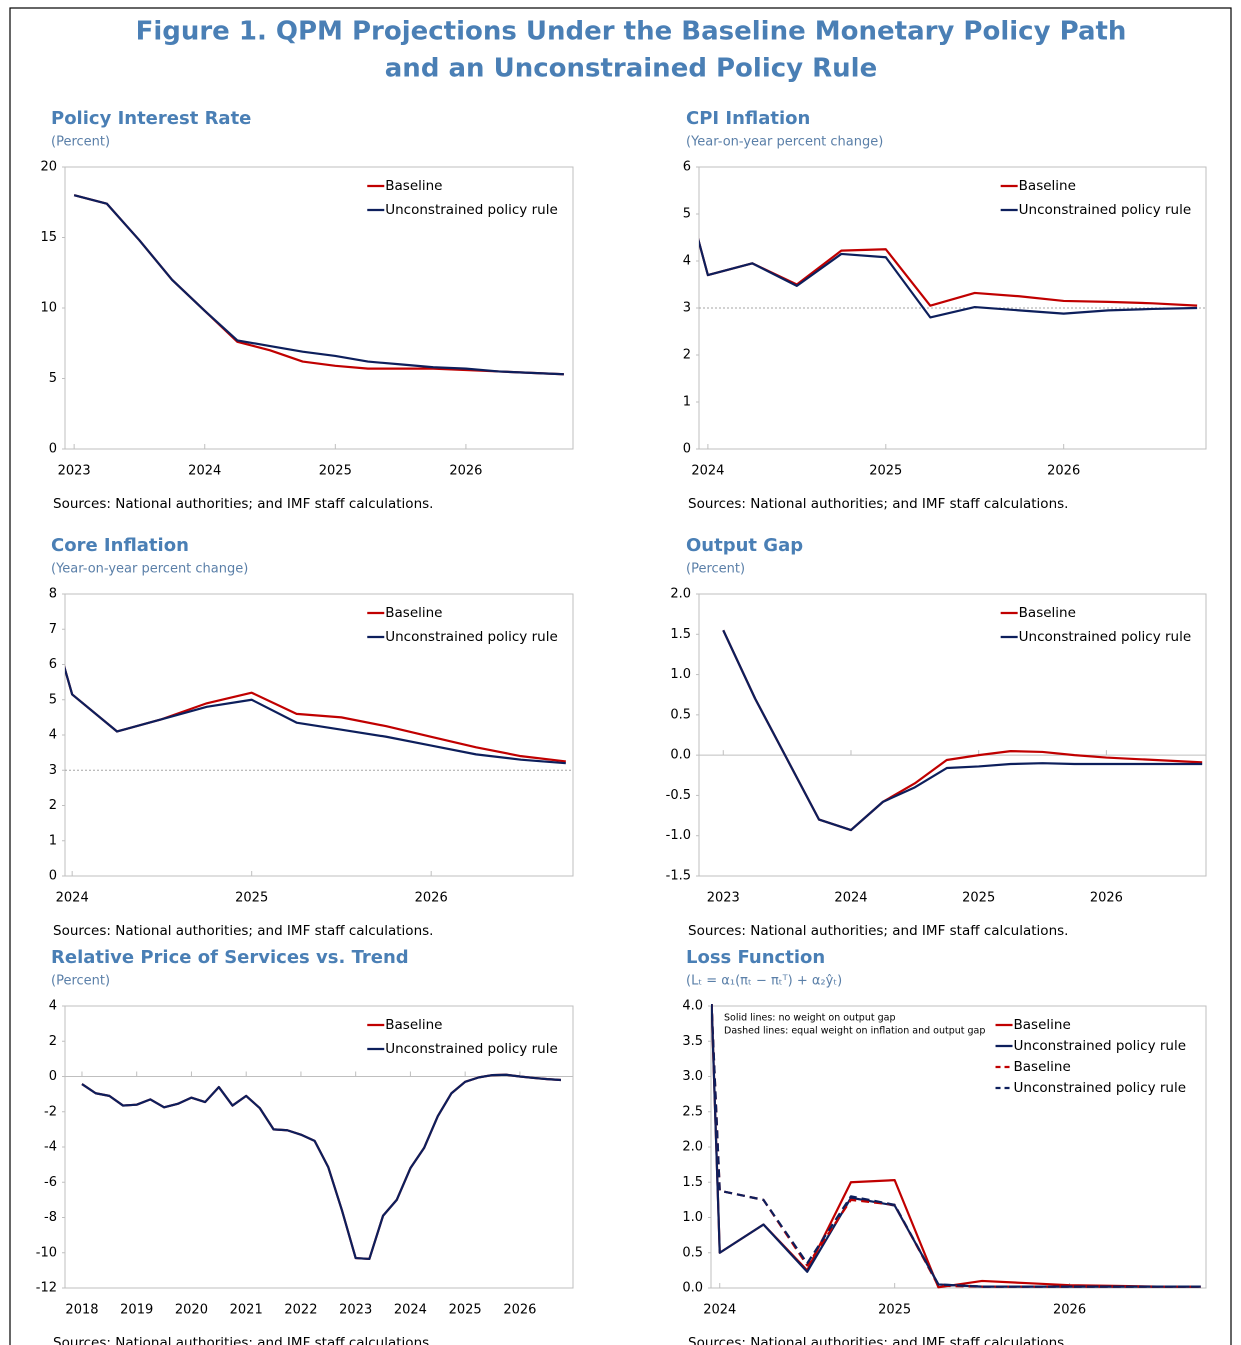 This screenshot has height=1345, width=1241. What do you see at coordinates (300, 1310) in the screenshot?
I see `x-tick-label: 2022` at bounding box center [300, 1310].